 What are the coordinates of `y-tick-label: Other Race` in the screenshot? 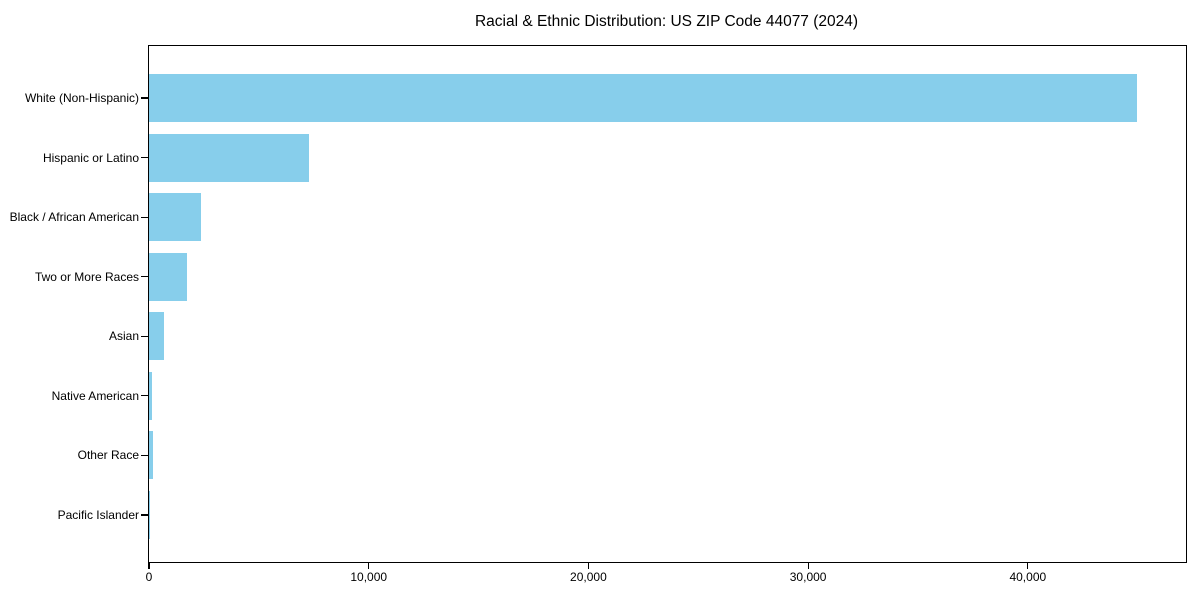 It's located at (108, 455).